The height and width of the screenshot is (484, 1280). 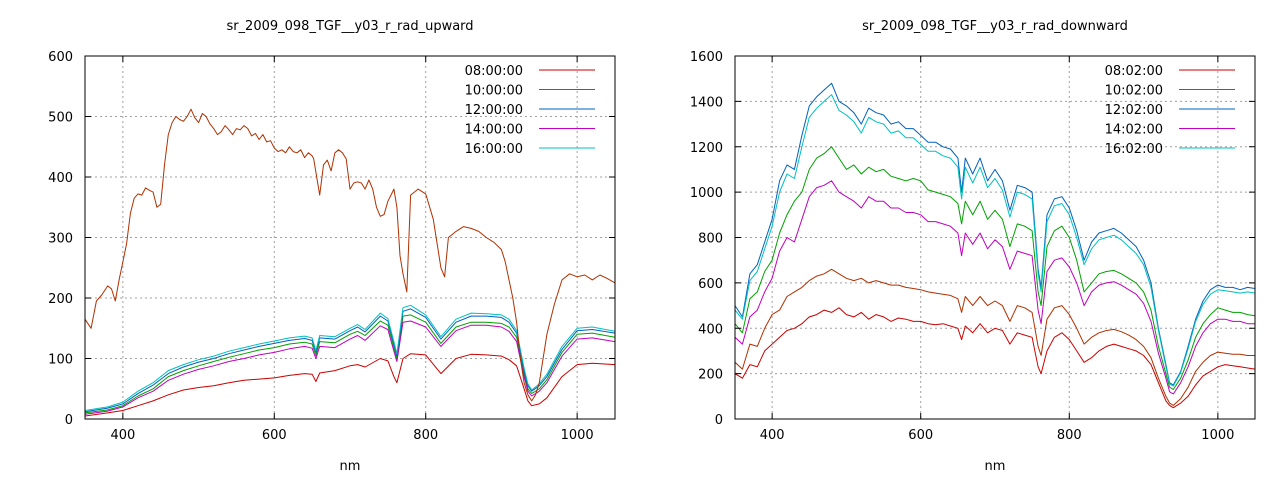 I want to click on y-tick-label: 1400, so click(x=706, y=102).